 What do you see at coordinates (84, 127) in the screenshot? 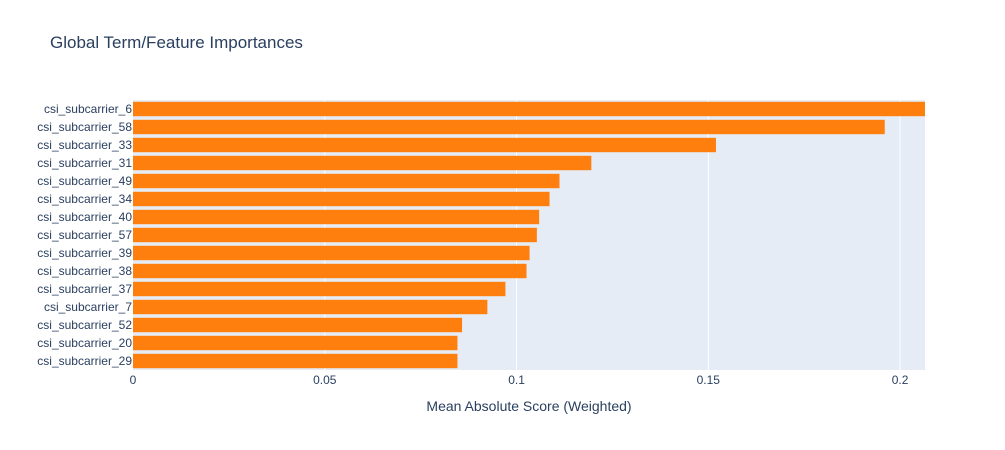
I see `y-tick-label: csi_subcarrier_58` at bounding box center [84, 127].